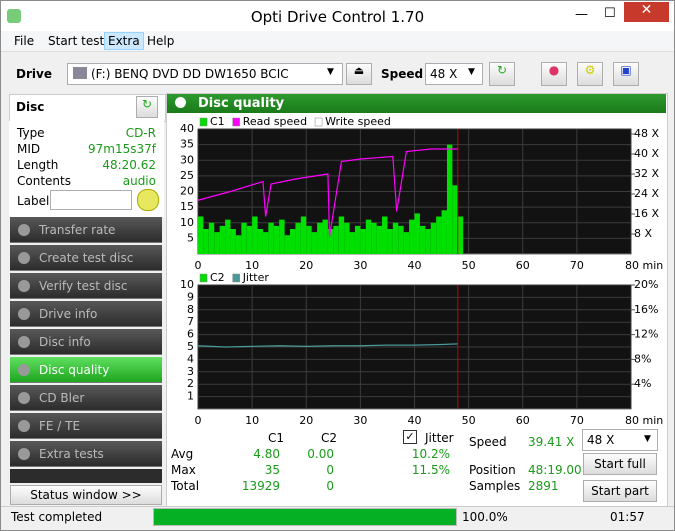 The width and height of the screenshot is (675, 531). I want to click on status-window-button: Status window >>, so click(86, 495).